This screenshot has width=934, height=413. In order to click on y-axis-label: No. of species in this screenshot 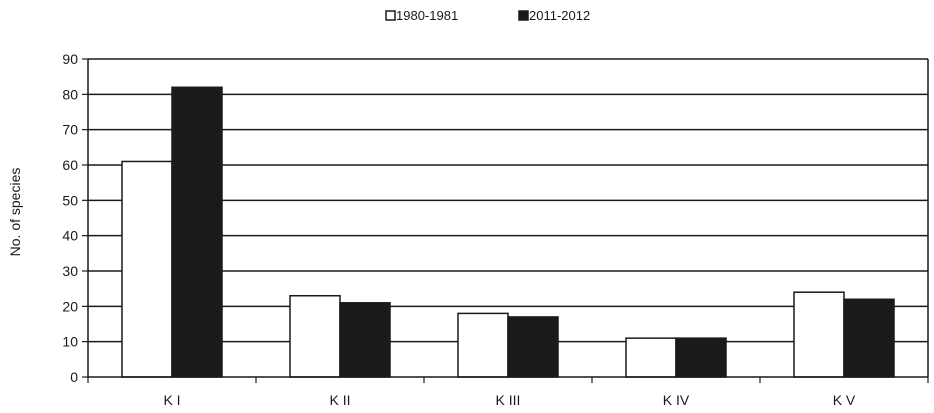, I will do `click(15, 212)`.